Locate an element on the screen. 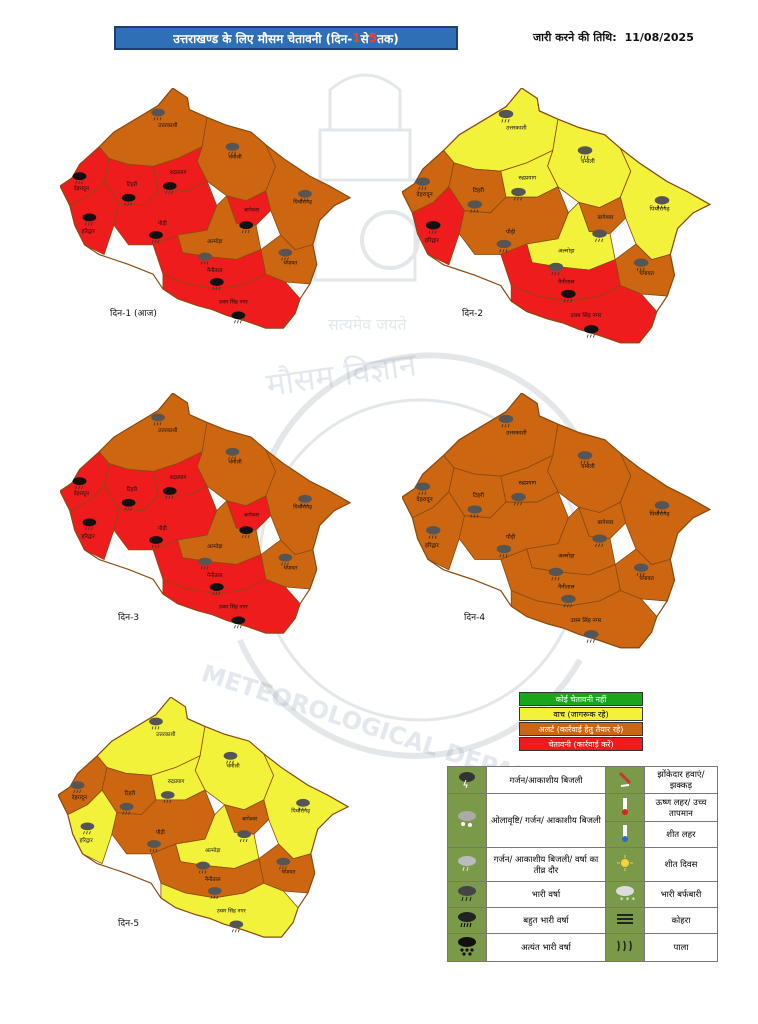 This screenshot has height=1024, width=758. district-label-chamoli: चमोली is located at coordinates (236, 462).